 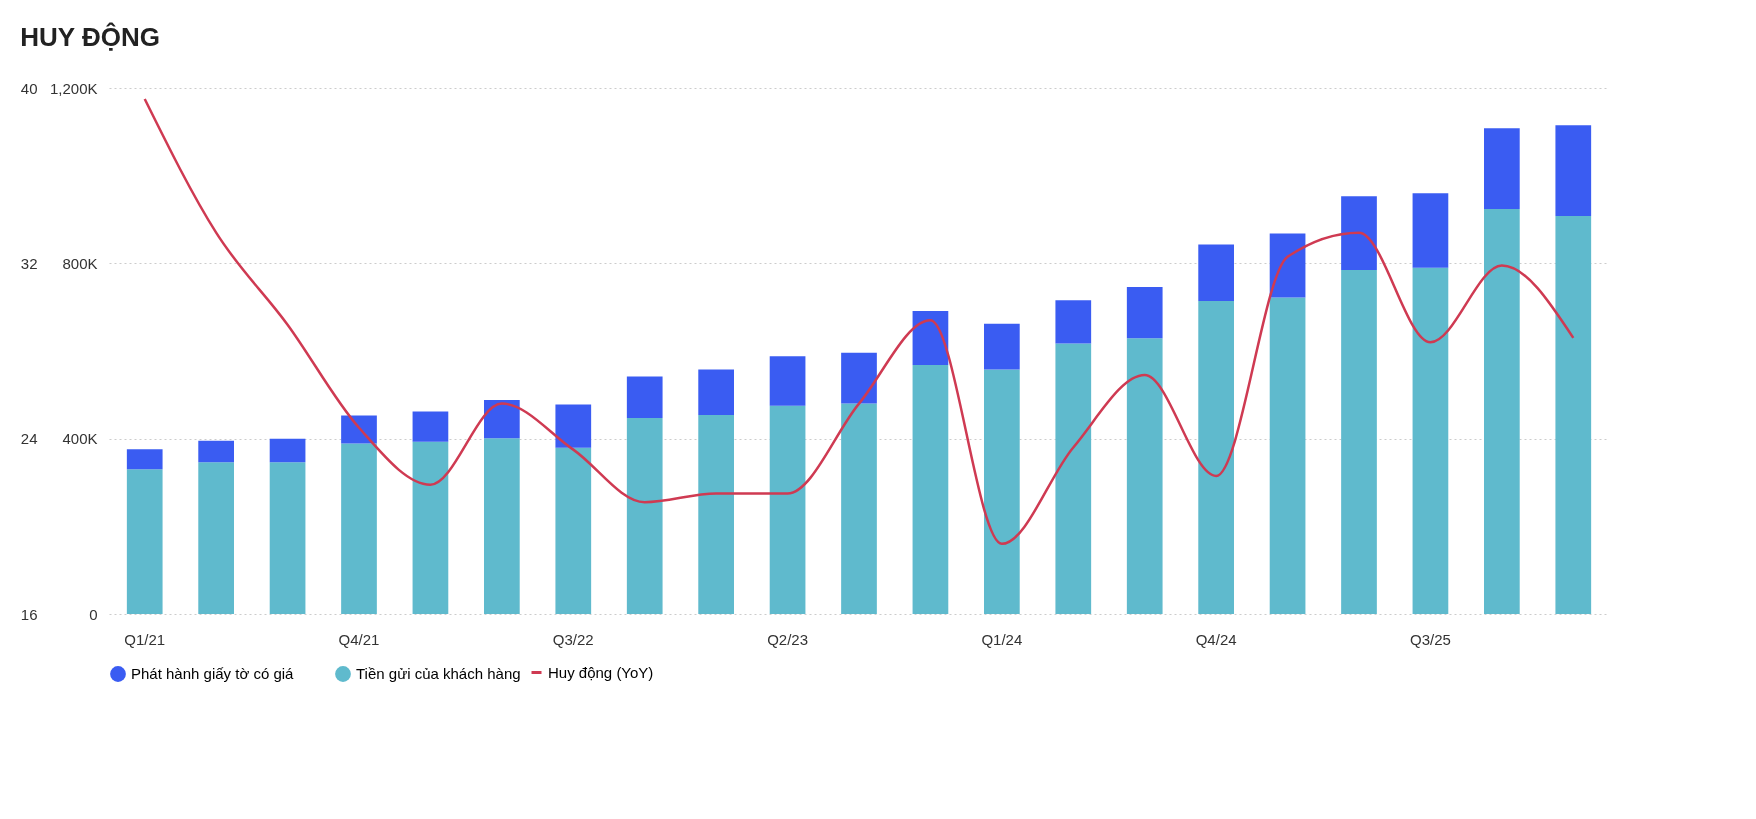 I want to click on x-tick-label: Q1/24, so click(x=1002, y=639).